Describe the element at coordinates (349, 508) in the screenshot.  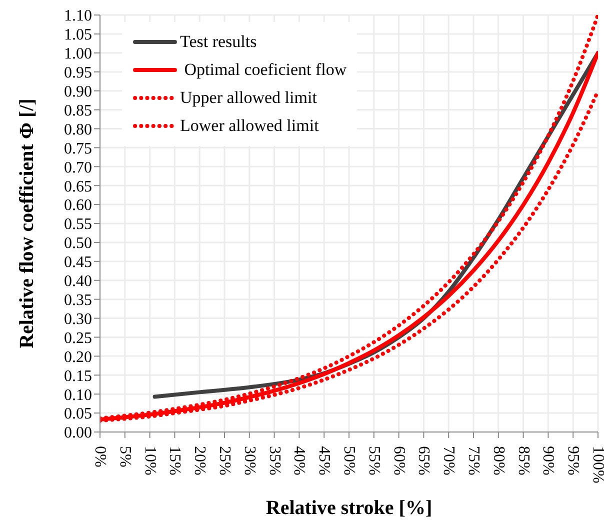
I see `x-axis-title: Relative stroke [%]` at that location.